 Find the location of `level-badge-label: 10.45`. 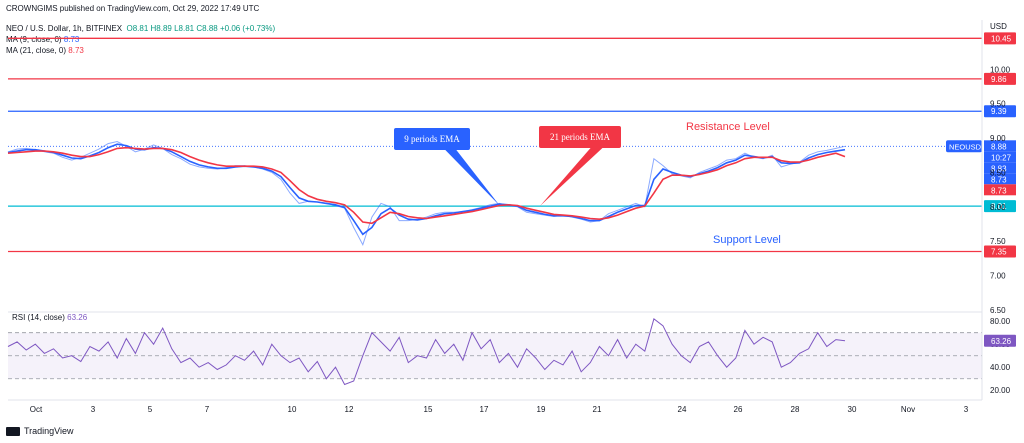

level-badge-label: 10.45 is located at coordinates (1001, 38).